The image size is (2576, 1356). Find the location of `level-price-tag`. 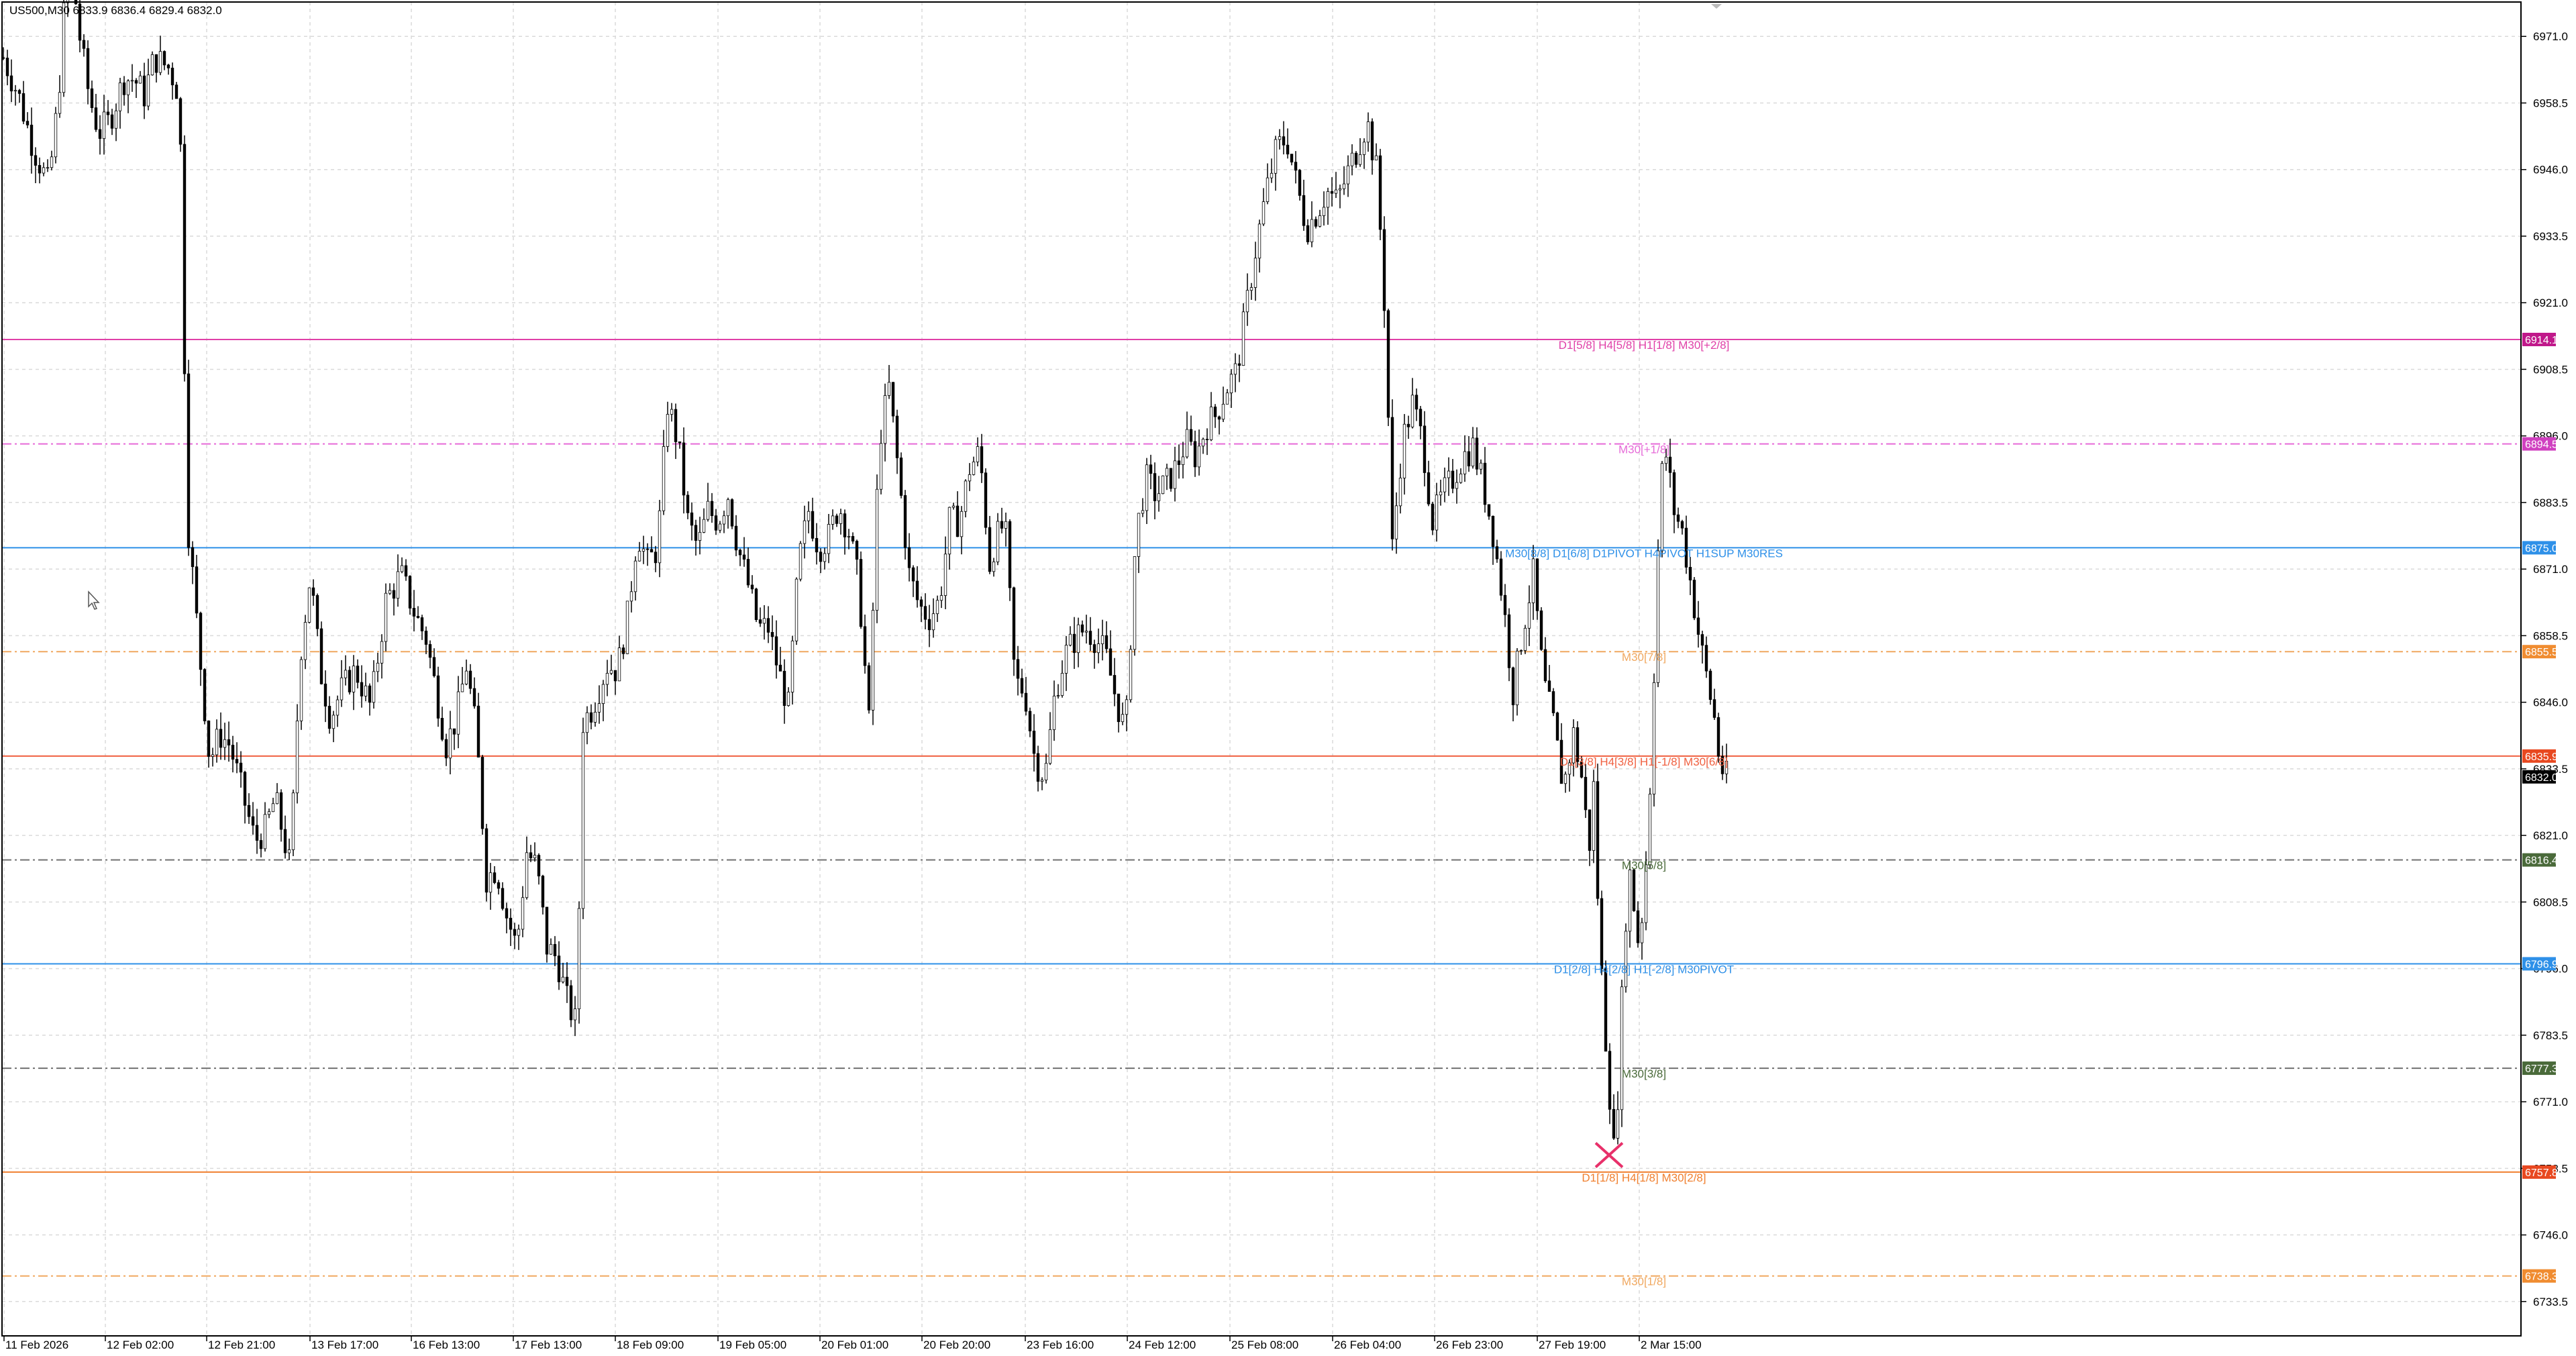

level-price-tag is located at coordinates (2539, 339).